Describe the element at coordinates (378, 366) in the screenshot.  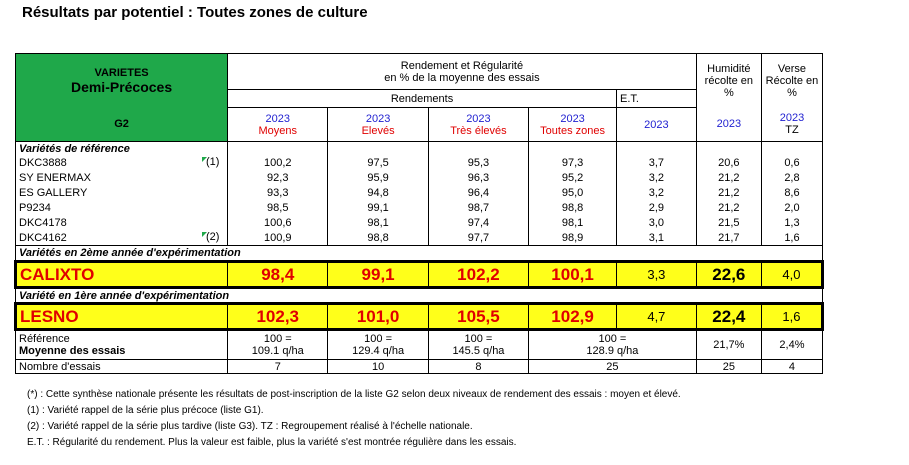
I see `nombre-eleves: 10` at that location.